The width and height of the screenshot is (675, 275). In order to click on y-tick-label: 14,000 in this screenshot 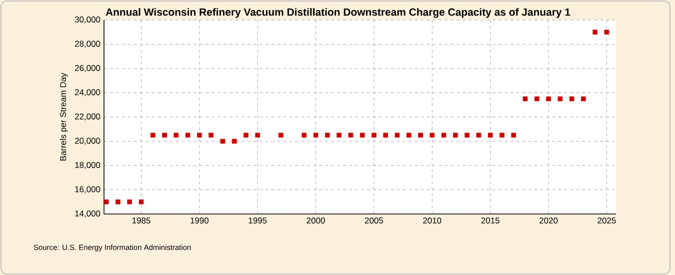, I will do `click(87, 214)`.